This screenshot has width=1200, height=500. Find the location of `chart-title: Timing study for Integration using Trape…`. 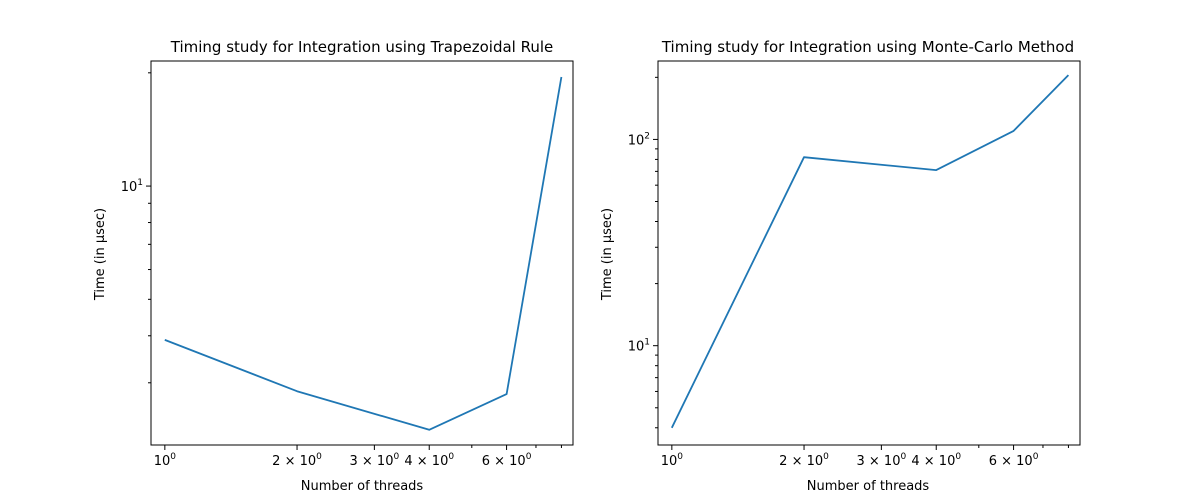

chart-title: Timing study for Integration using Trape… is located at coordinates (362, 47).